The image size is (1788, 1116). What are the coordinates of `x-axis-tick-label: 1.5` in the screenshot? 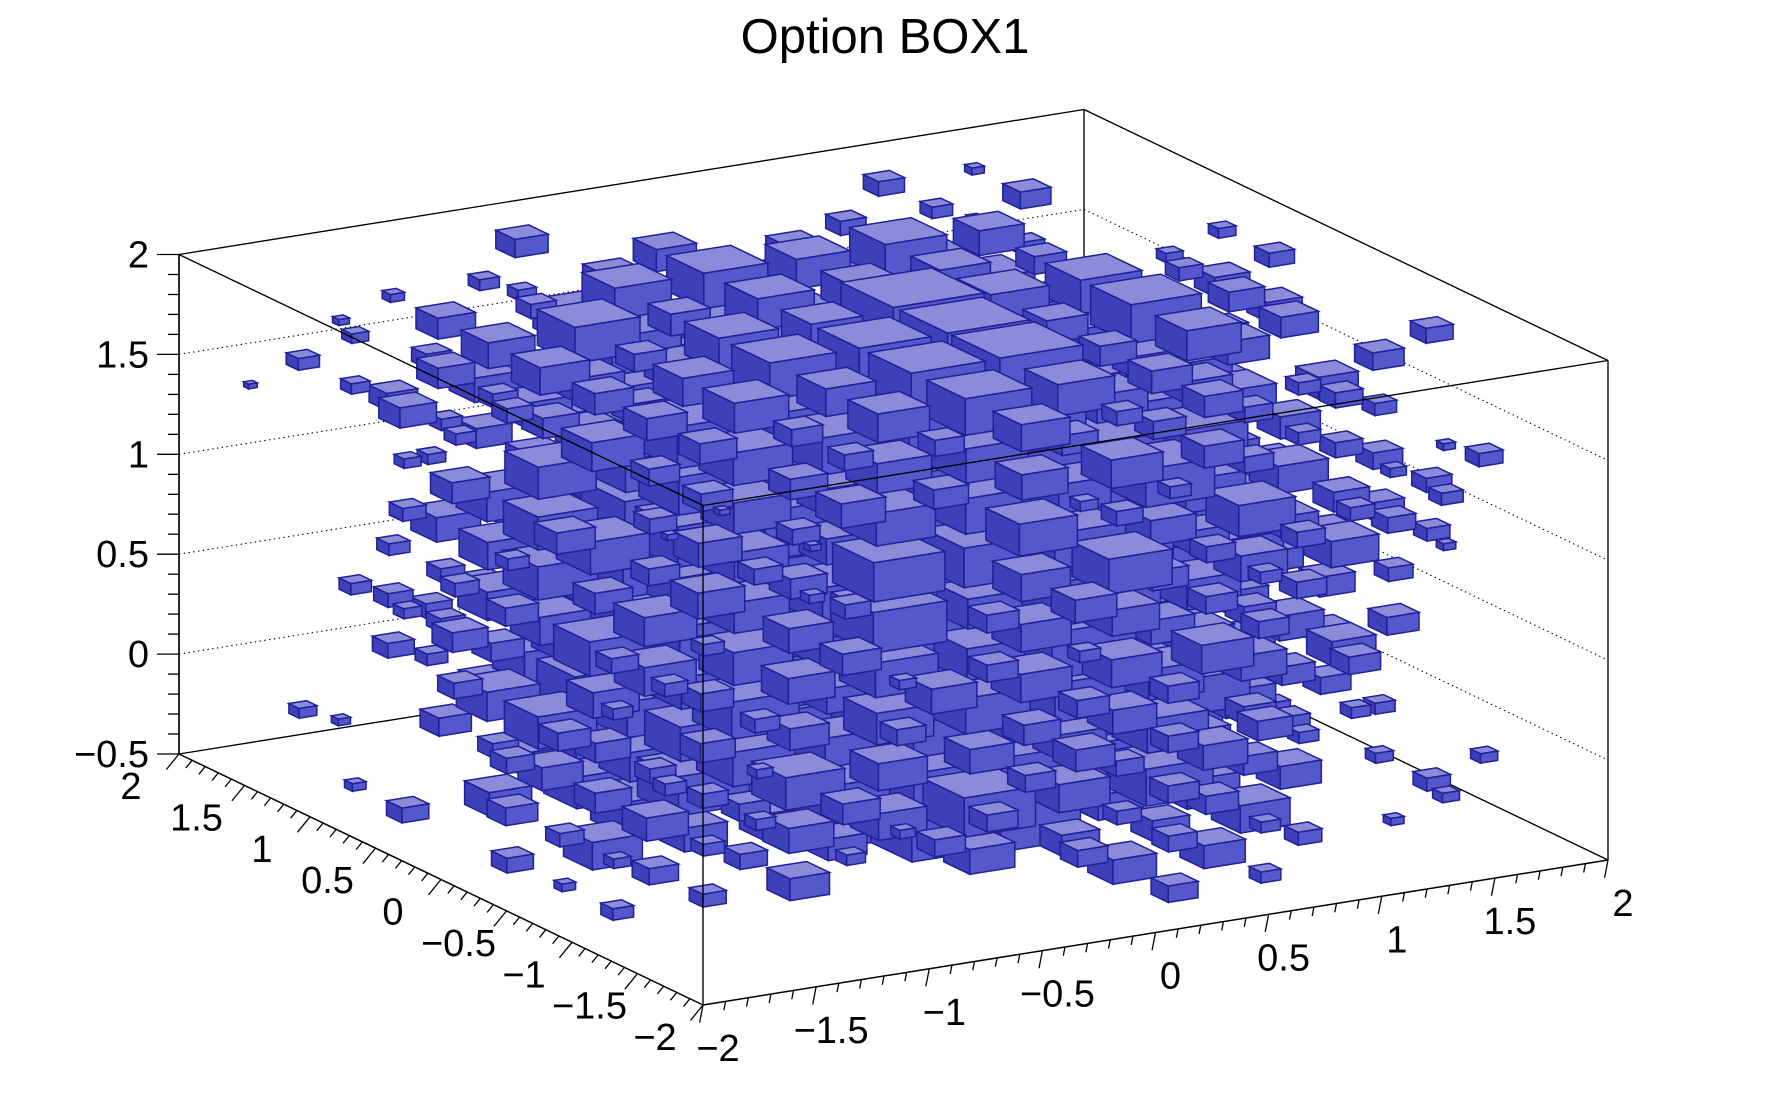 It's located at (1509, 922).